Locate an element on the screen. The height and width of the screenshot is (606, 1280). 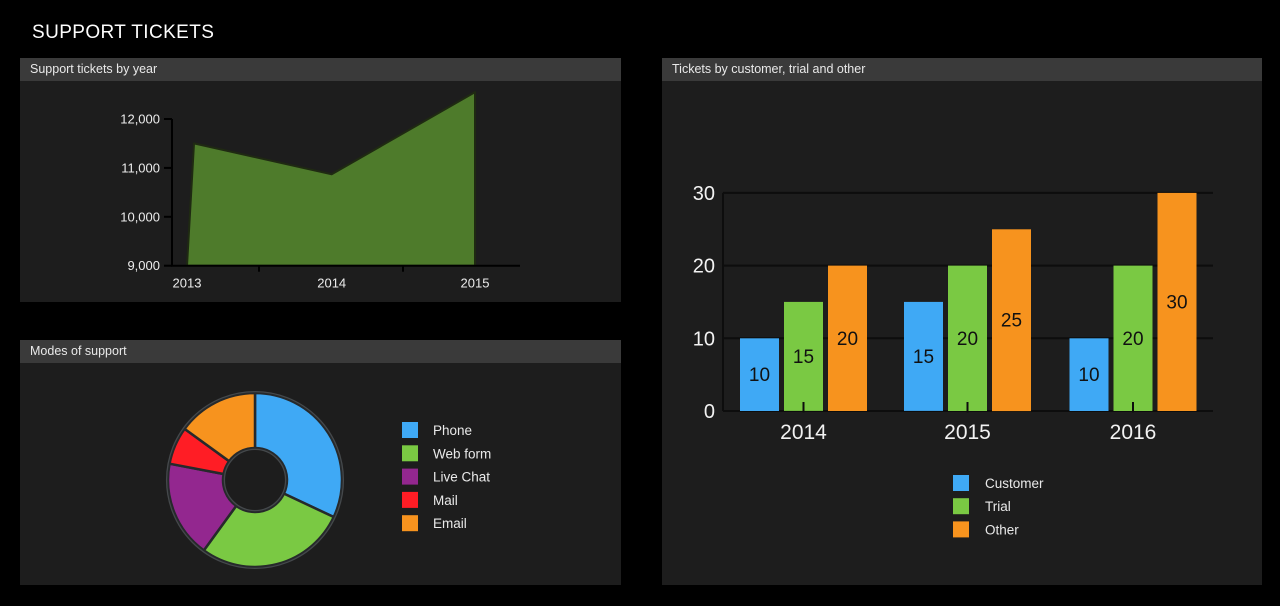
y-tick-label: 20 is located at coordinates (704, 267).